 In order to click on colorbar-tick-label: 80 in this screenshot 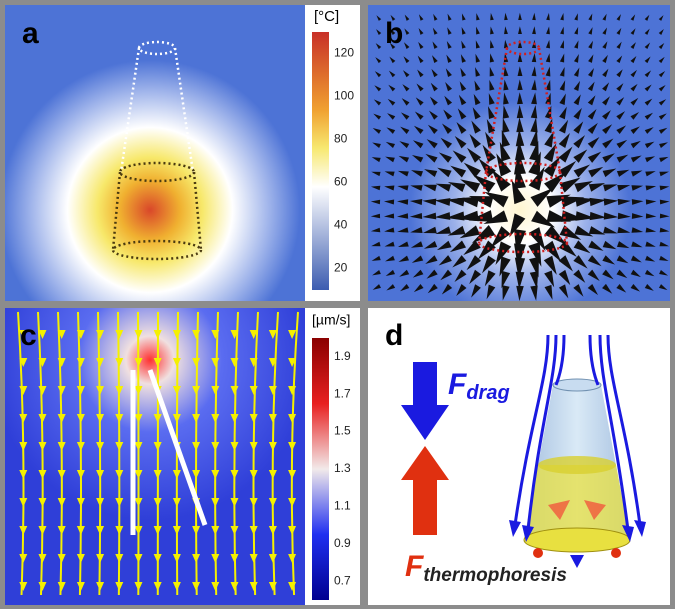, I will do `click(341, 139)`.